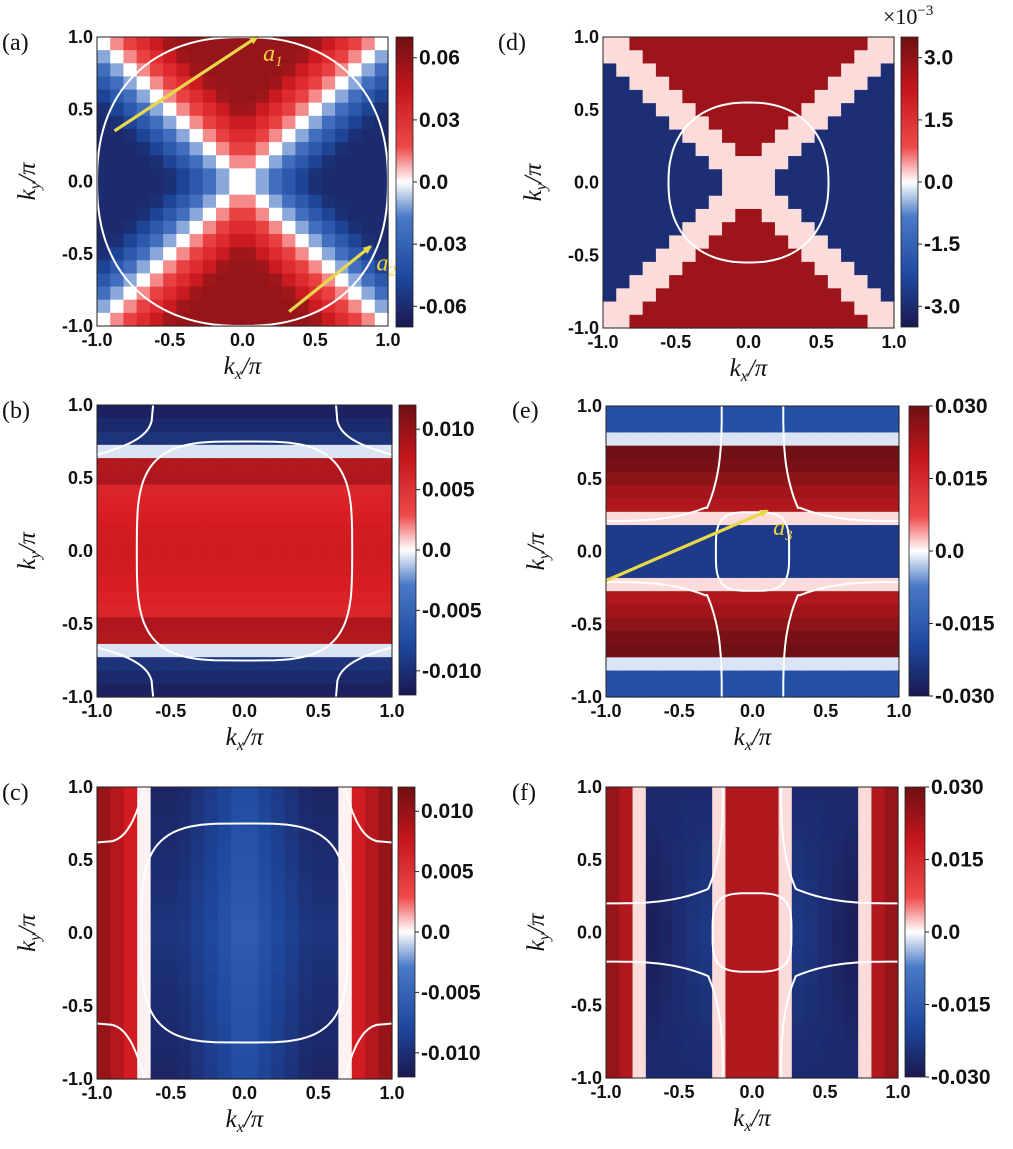  Describe the element at coordinates (436, 550) in the screenshot. I see `colorbar-tick-label: 0.0` at that location.